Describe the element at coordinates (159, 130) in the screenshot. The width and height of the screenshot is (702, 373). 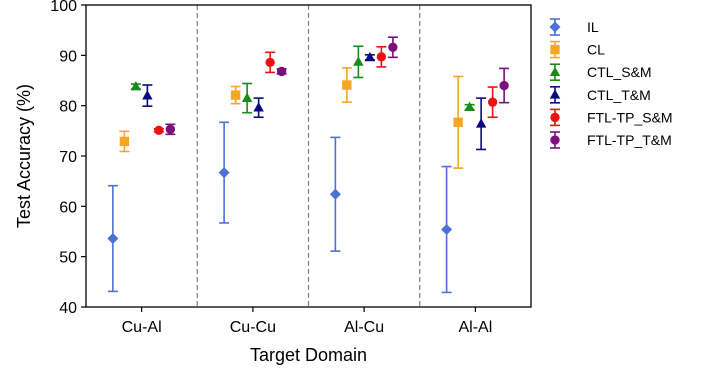
I see `data-point-ftl-tp-sandm-cu-al` at that location.